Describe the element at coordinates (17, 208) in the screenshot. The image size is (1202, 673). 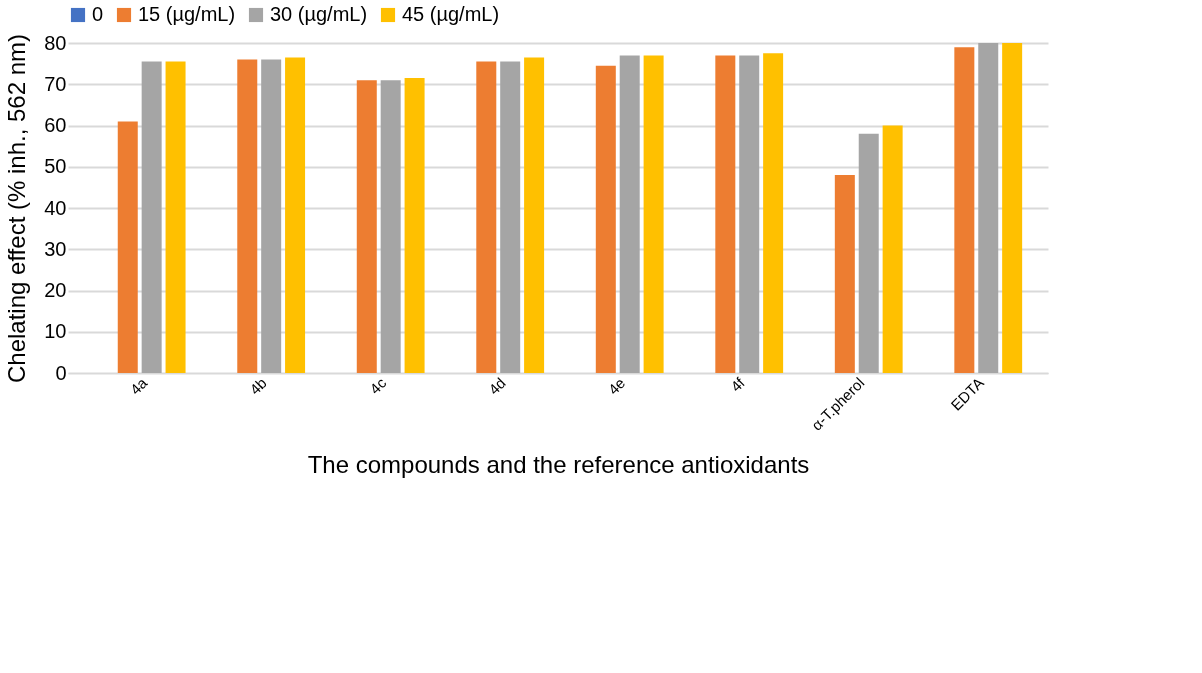
I see `y-axis-title: Chelating effect (% inh., 562 nm)` at that location.